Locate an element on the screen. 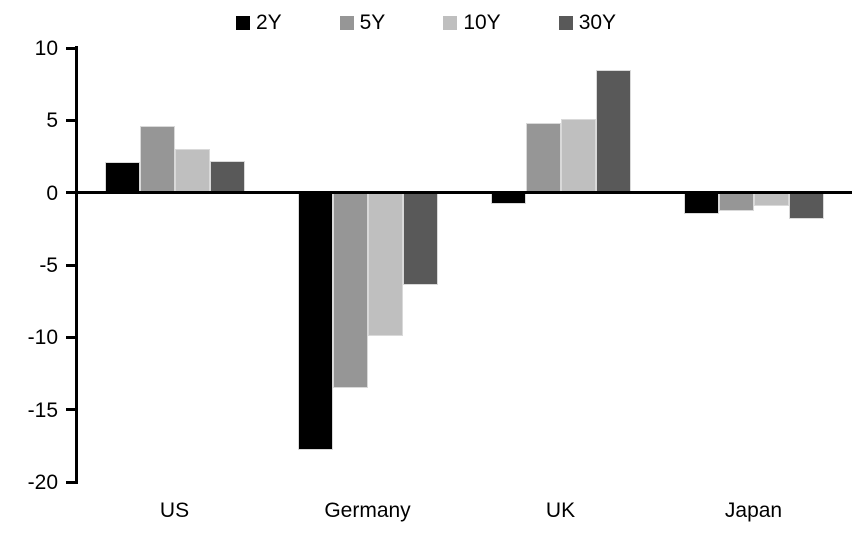  legend-swatch-10y is located at coordinates (450, 22).